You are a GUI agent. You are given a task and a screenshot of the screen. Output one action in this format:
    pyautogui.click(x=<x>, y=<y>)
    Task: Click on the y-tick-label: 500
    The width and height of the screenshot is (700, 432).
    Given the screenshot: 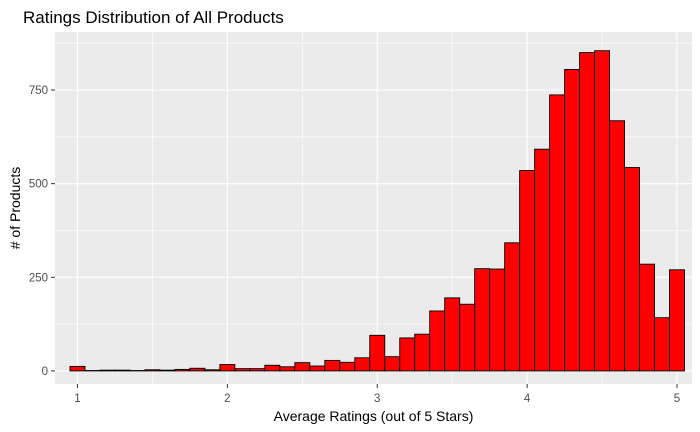 What is the action you would take?
    pyautogui.click(x=38, y=185)
    